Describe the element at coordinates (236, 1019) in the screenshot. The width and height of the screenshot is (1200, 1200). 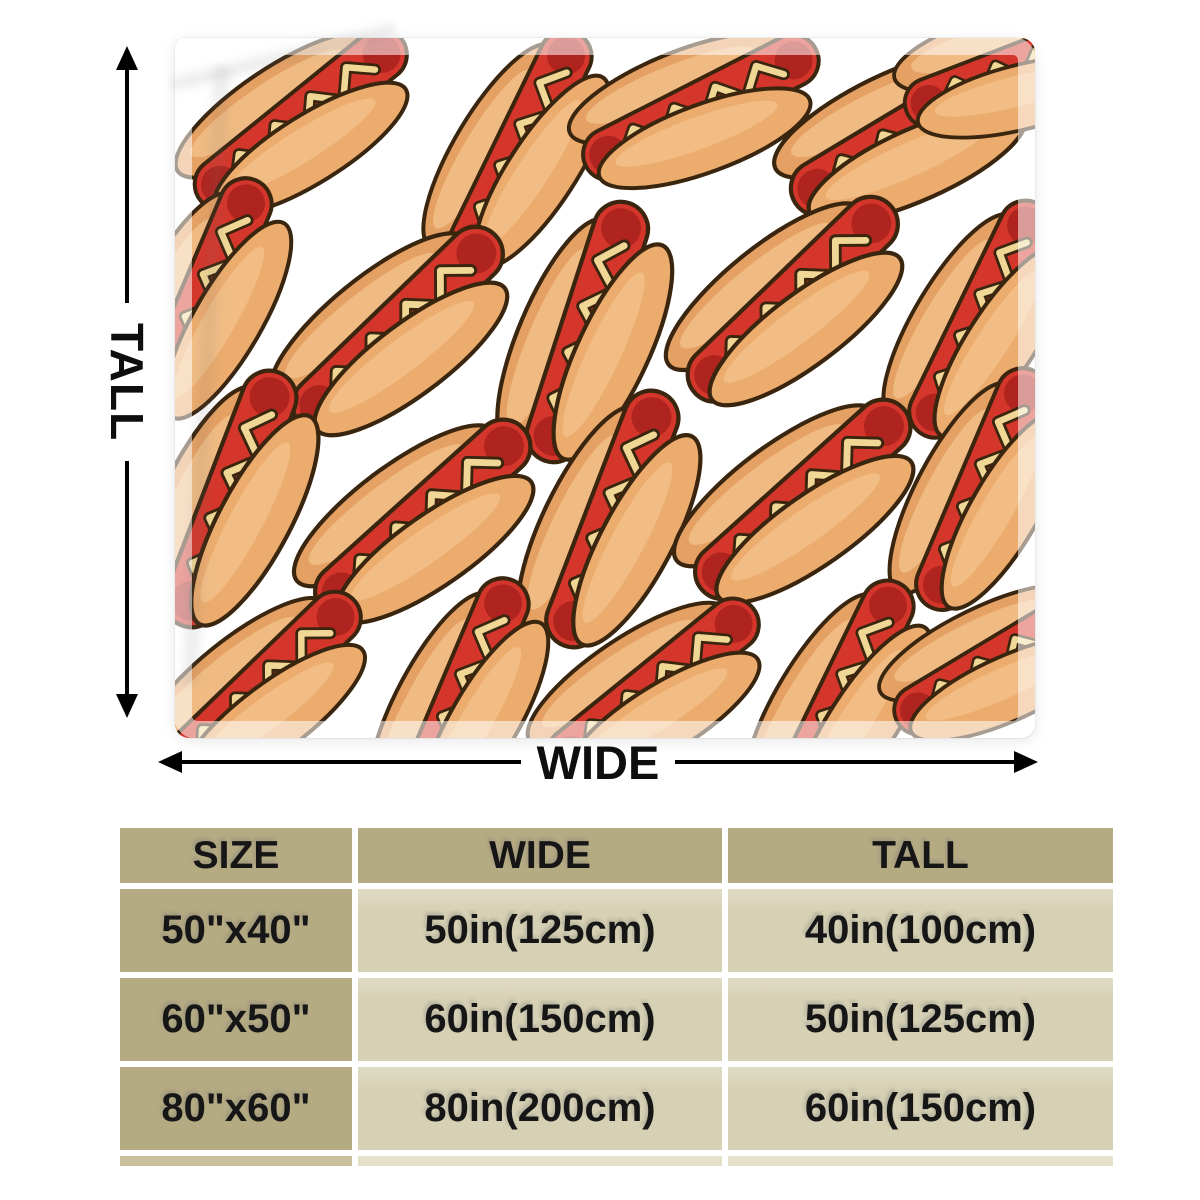
I see `table-cell-size-60x50: 60"x50"` at that location.